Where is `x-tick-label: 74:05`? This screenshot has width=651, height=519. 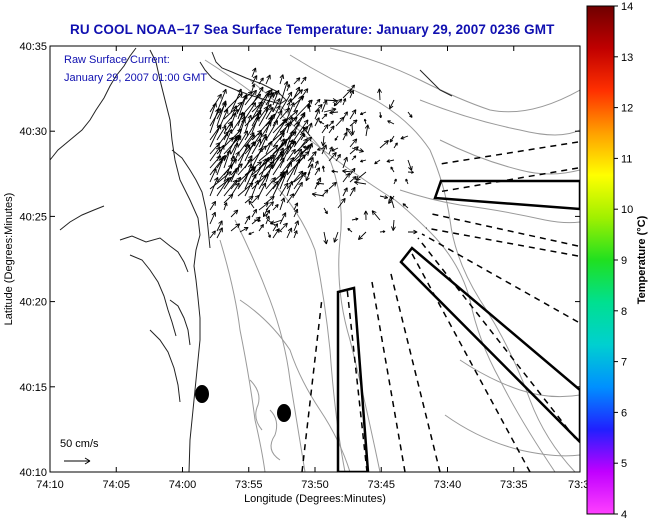 x-tick-label: 74:05 is located at coordinates (116, 485).